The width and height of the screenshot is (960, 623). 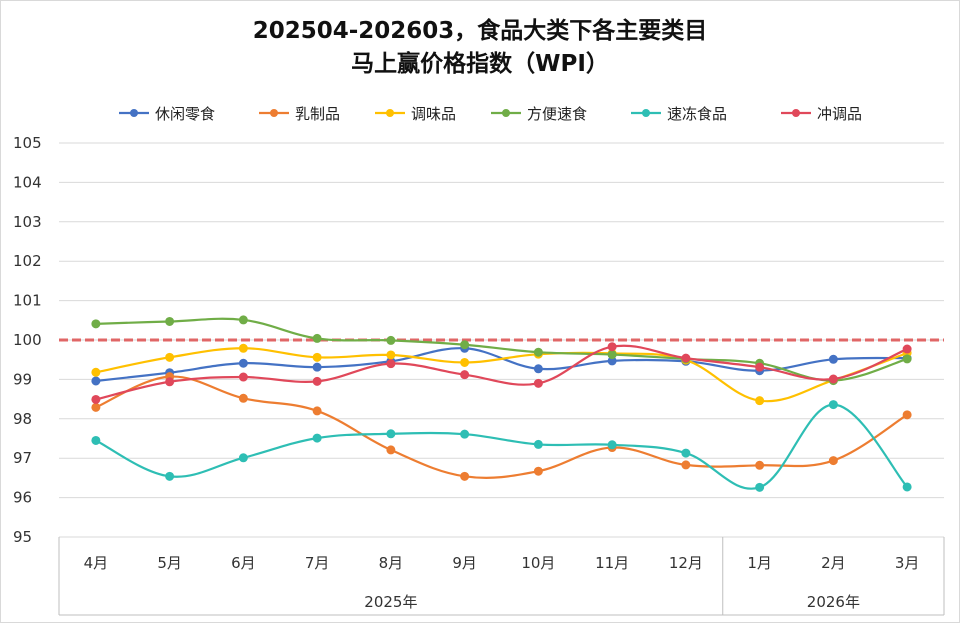 What do you see at coordinates (22, 458) in the screenshot?
I see `y-tick-label-97: 97` at bounding box center [22, 458].